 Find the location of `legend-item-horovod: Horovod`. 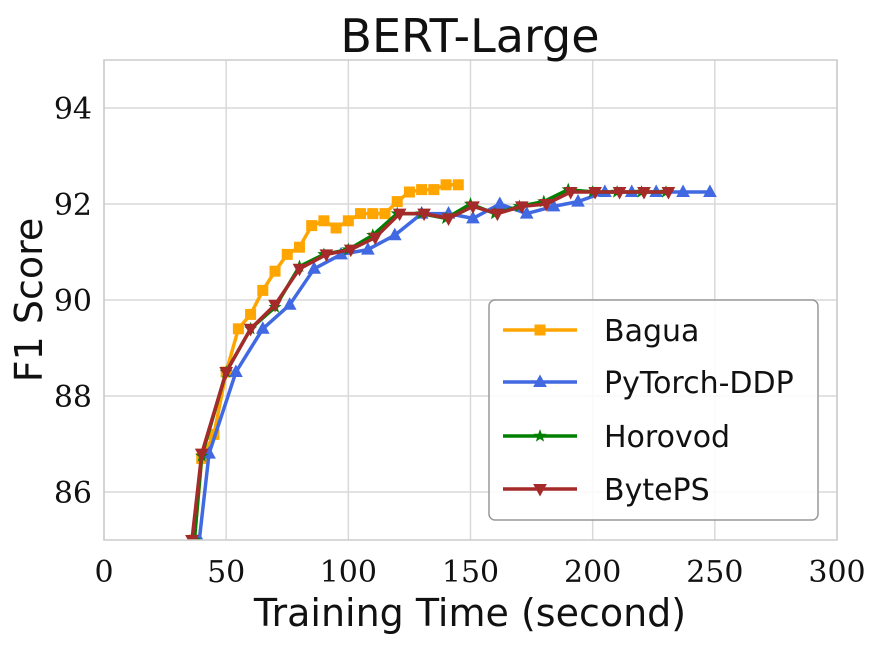

legend-item-horovod: Horovod is located at coordinates (616, 437).